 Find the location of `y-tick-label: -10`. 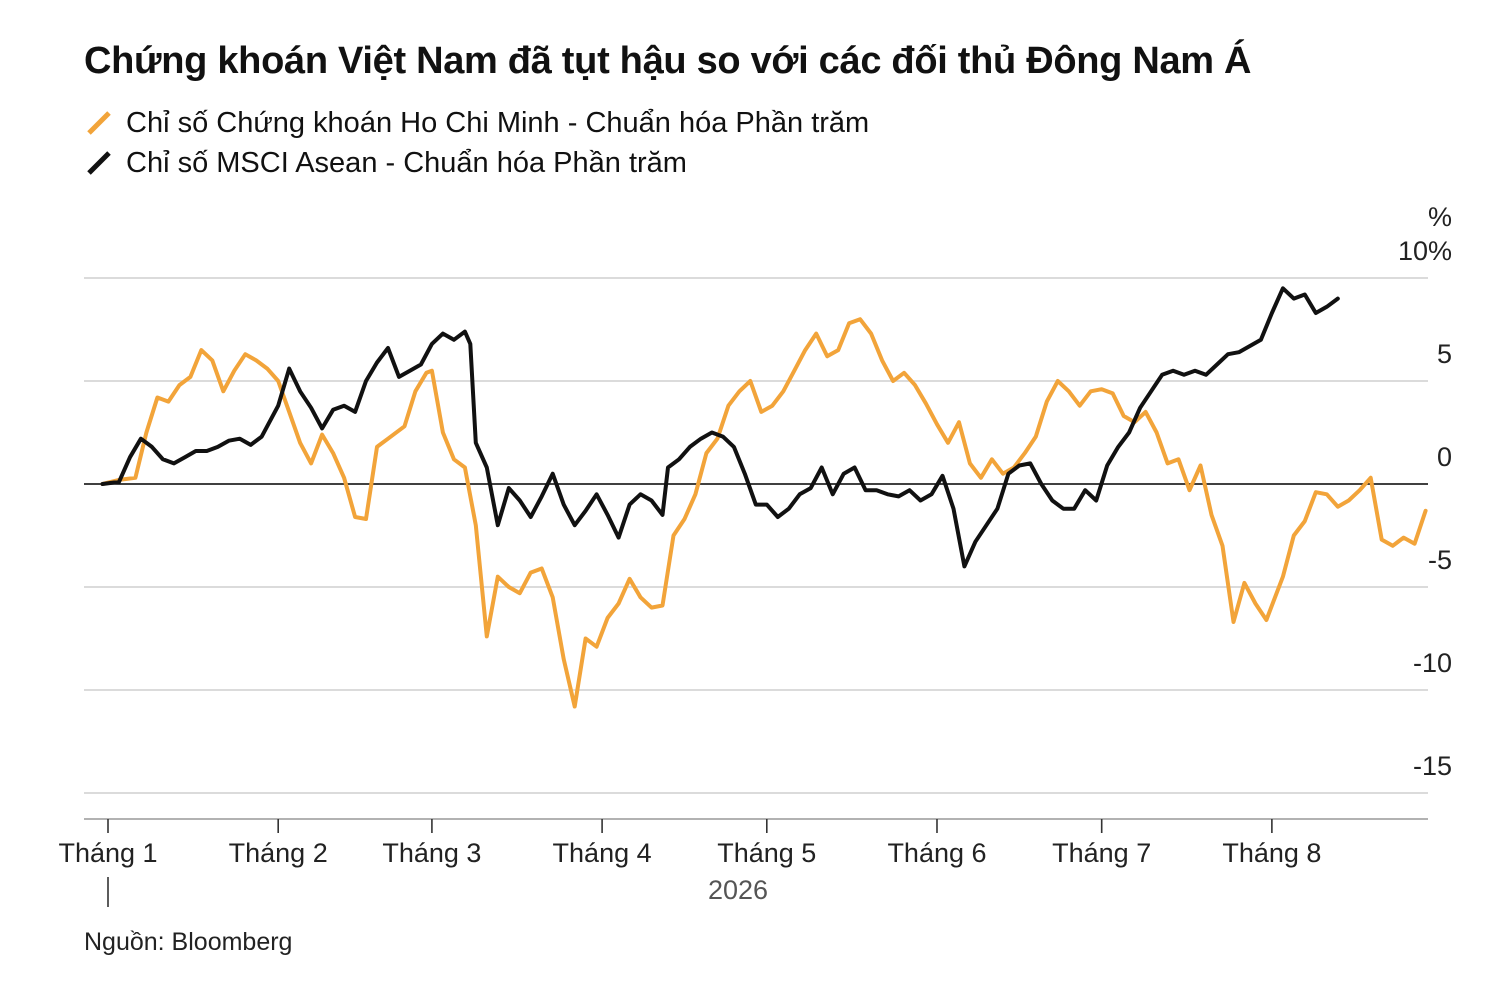

y-tick-label: -10 is located at coordinates (1432, 663).